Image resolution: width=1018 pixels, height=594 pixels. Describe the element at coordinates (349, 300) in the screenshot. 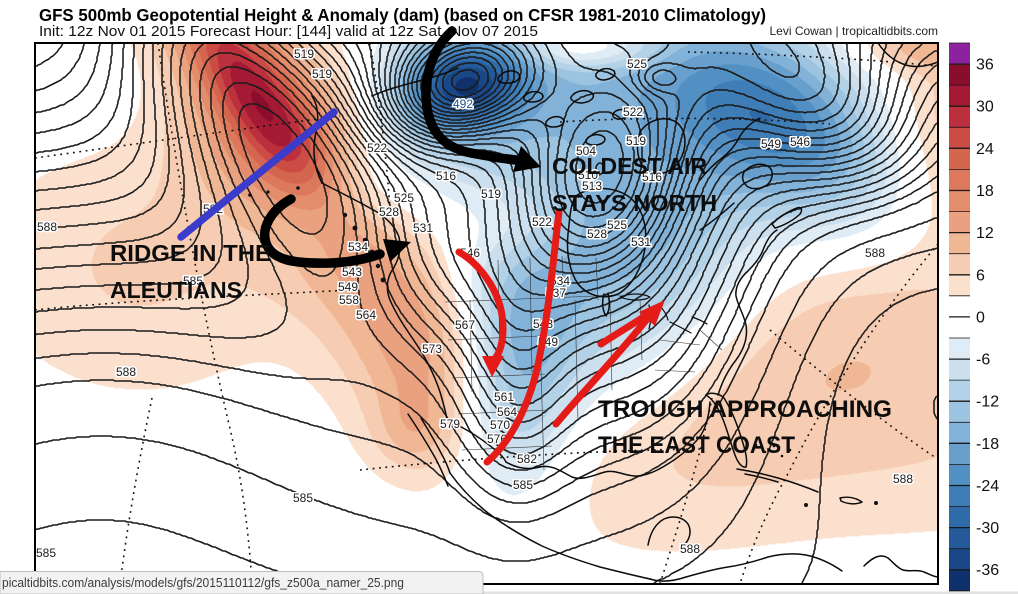

I see `svg-text: 558` at that location.